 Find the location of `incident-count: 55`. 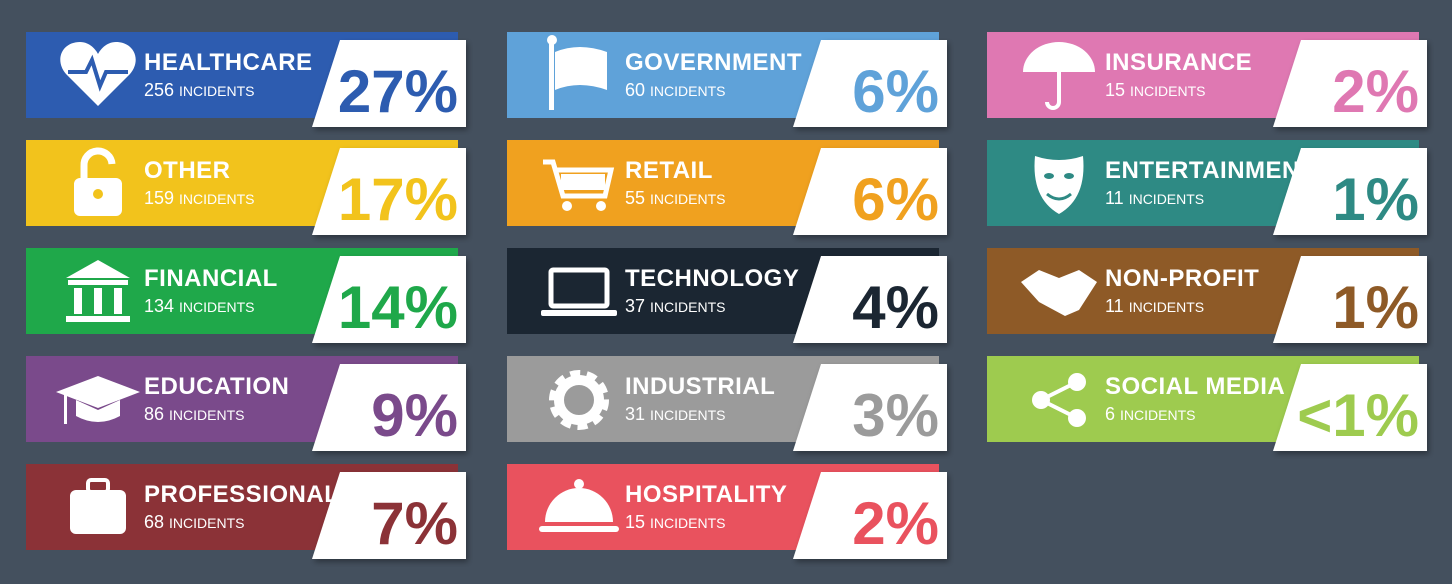

incident-count: 55 is located at coordinates (635, 198).